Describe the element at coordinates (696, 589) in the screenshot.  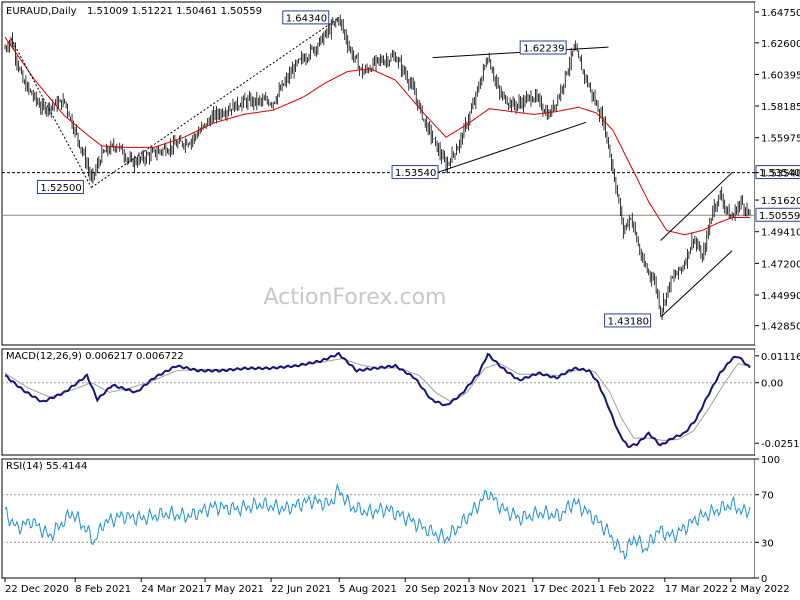
I see `x-tick-label: 17 Mar 2022` at that location.